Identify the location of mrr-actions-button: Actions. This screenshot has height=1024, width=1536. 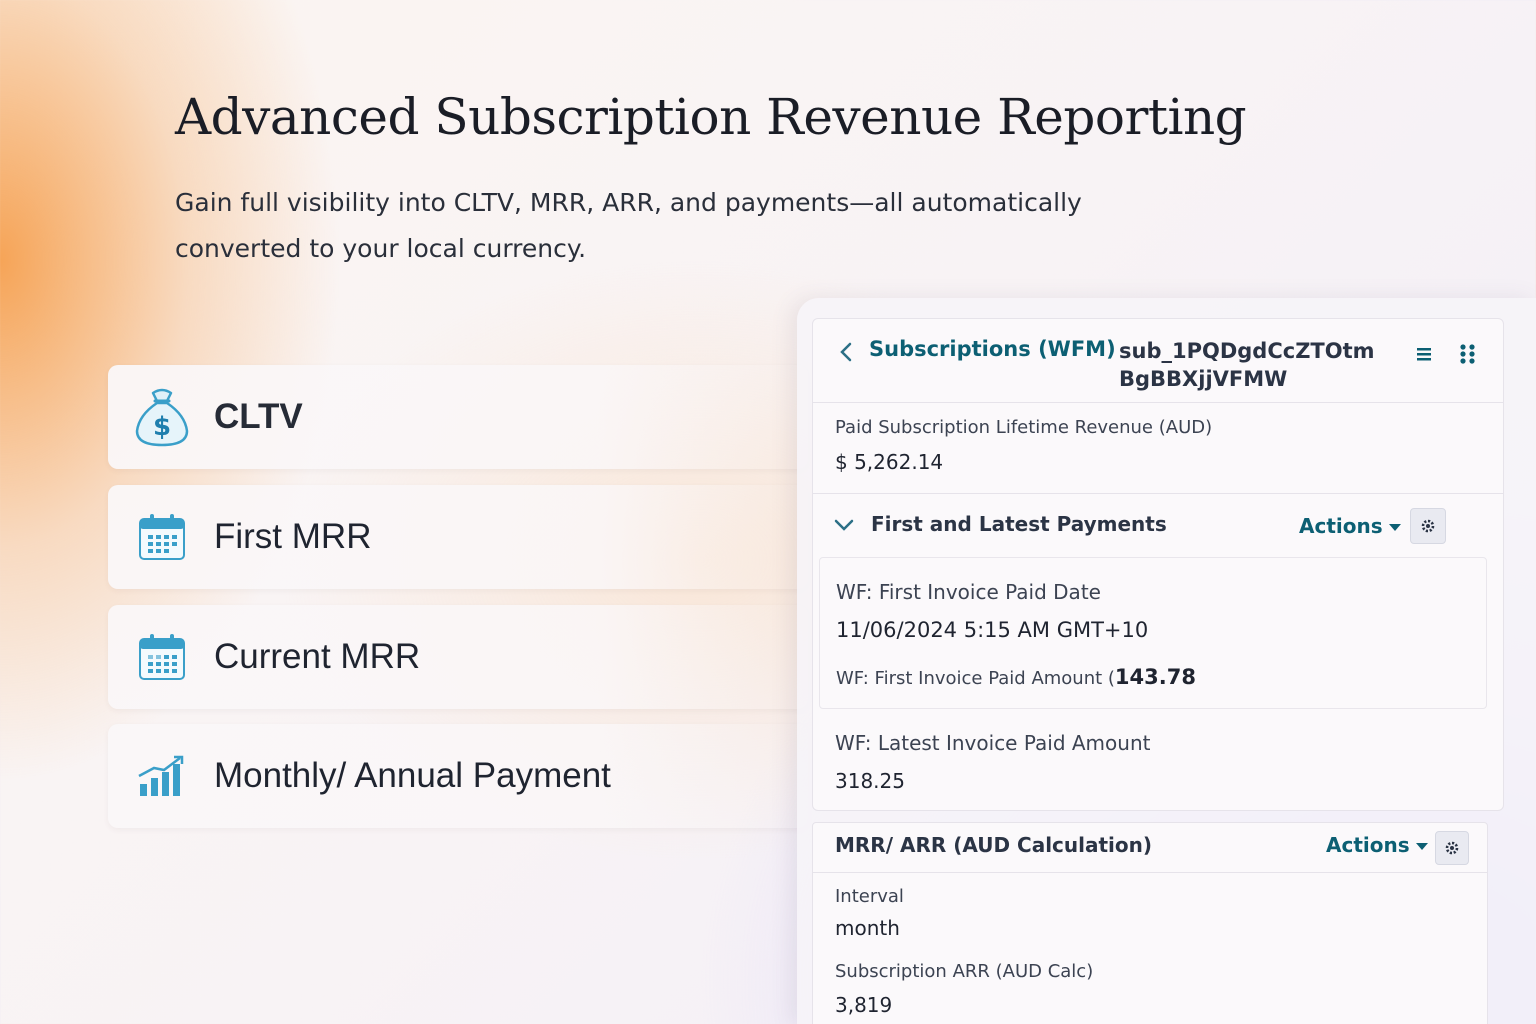
(1377, 845).